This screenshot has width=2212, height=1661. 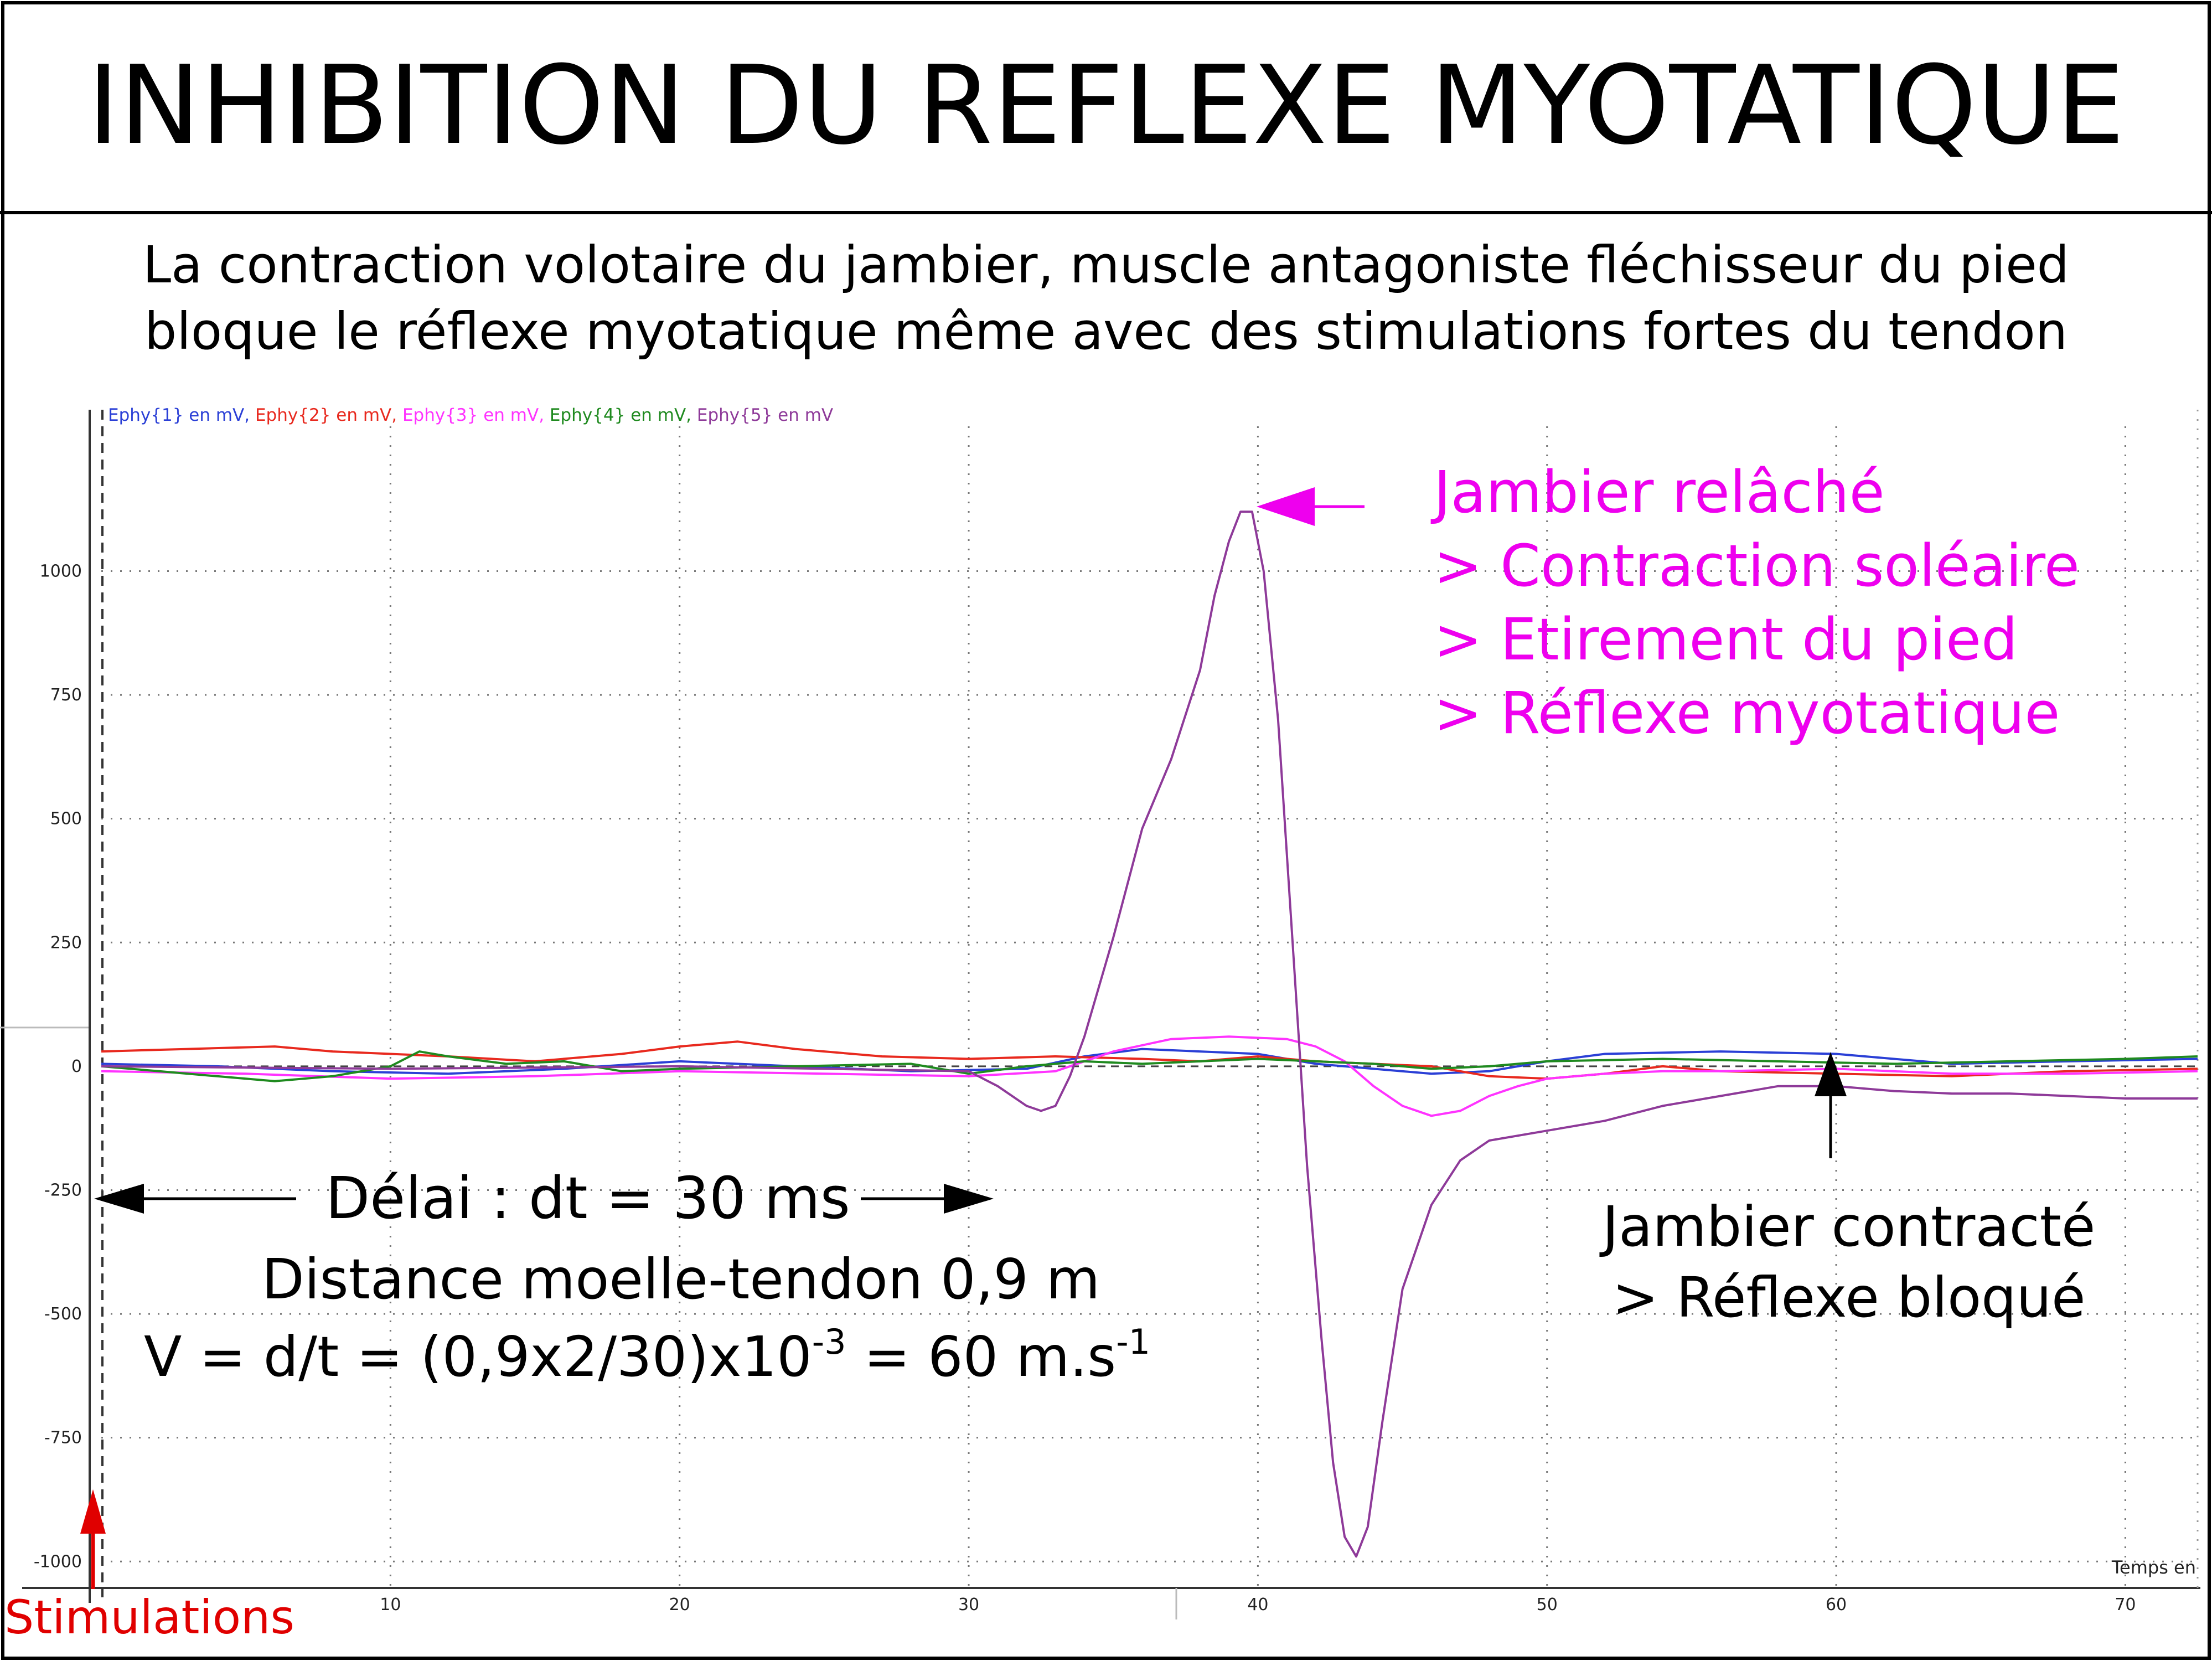 What do you see at coordinates (63, 1314) in the screenshot?
I see `y-tick-label-6: -500` at bounding box center [63, 1314].